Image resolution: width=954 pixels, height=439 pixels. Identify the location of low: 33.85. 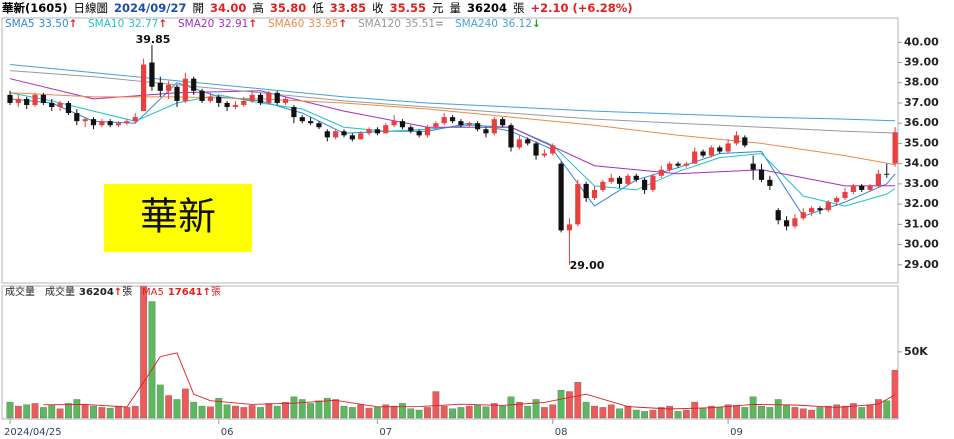
(348, 8).